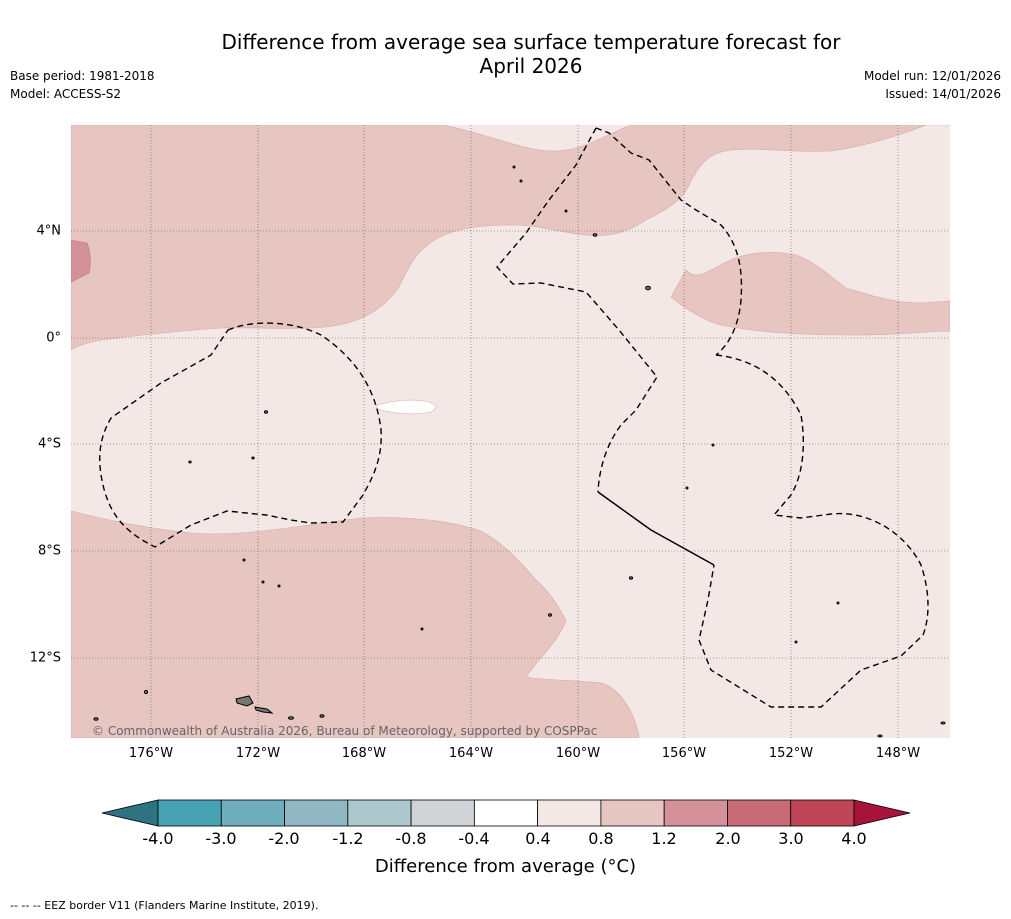 This screenshot has width=1011, height=919. Describe the element at coordinates (355, 624) in the screenshot. I see `anomaly-warm-south` at that location.